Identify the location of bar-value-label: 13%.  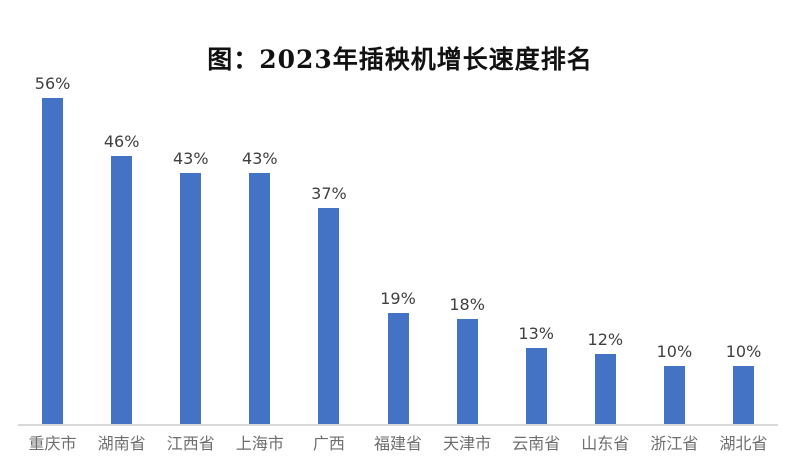
(536, 334).